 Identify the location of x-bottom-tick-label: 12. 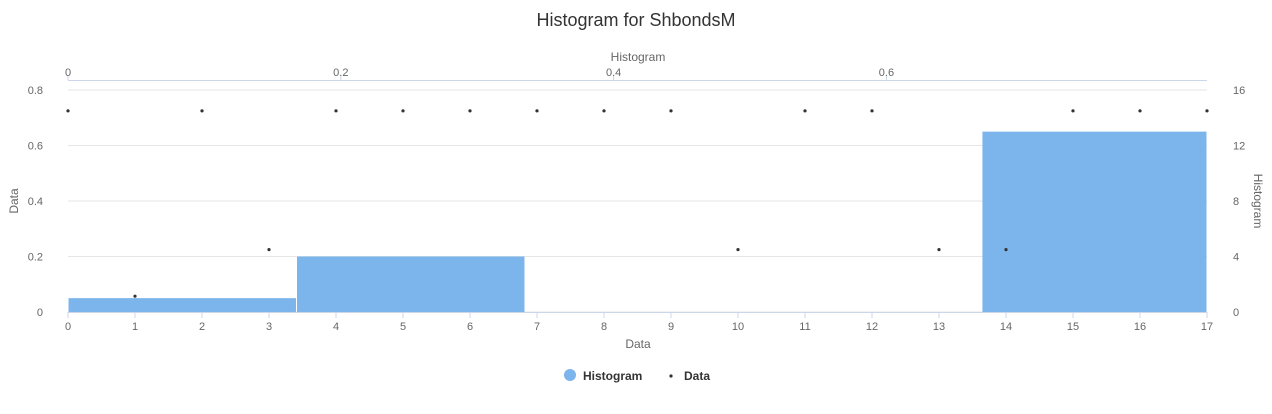
(872, 327).